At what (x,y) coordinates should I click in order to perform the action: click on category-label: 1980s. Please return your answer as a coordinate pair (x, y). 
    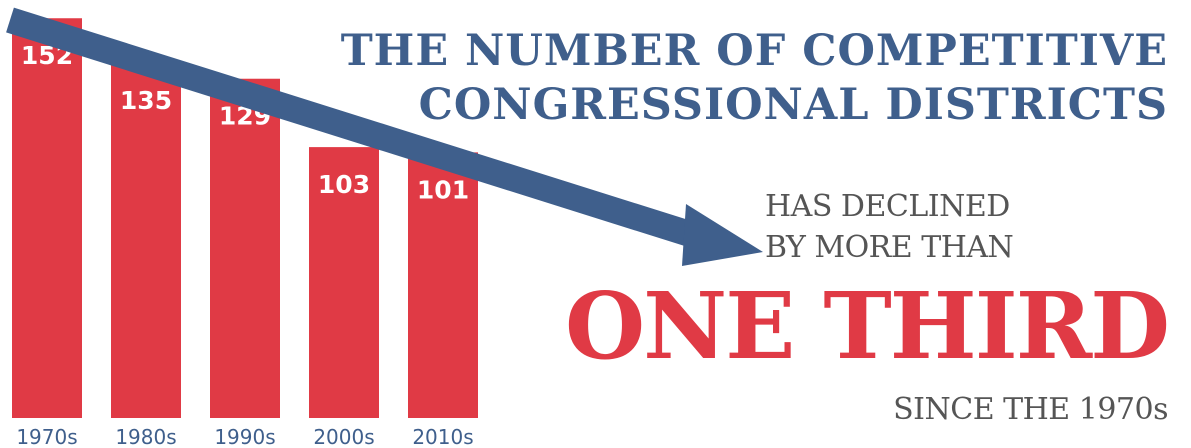
    Looking at the image, I should click on (145, 436).